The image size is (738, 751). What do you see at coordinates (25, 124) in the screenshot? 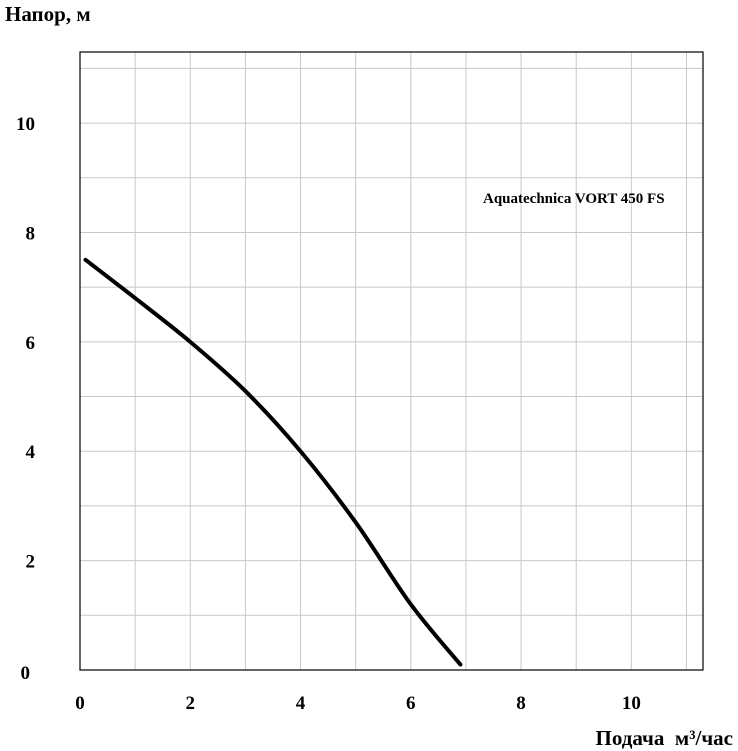
I see `y-tick-label: 10` at bounding box center [25, 124].